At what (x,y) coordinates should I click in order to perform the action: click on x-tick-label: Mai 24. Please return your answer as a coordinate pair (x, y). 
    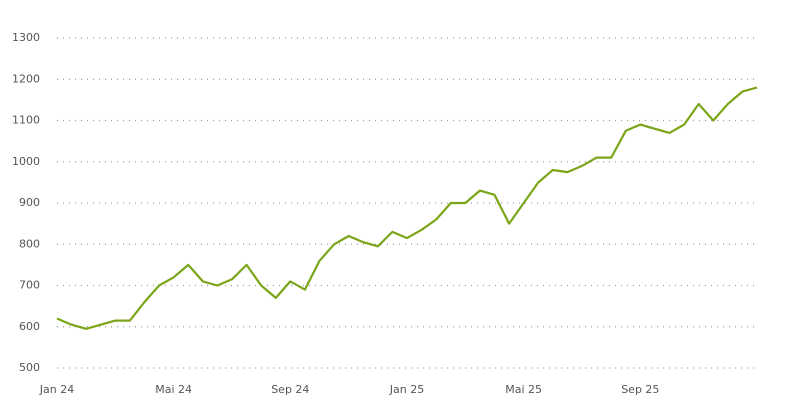
    Looking at the image, I should click on (173, 389).